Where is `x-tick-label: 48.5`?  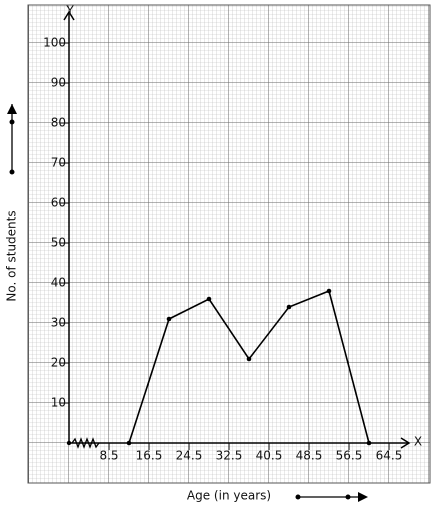
x-tick-label: 48.5 is located at coordinates (309, 456).